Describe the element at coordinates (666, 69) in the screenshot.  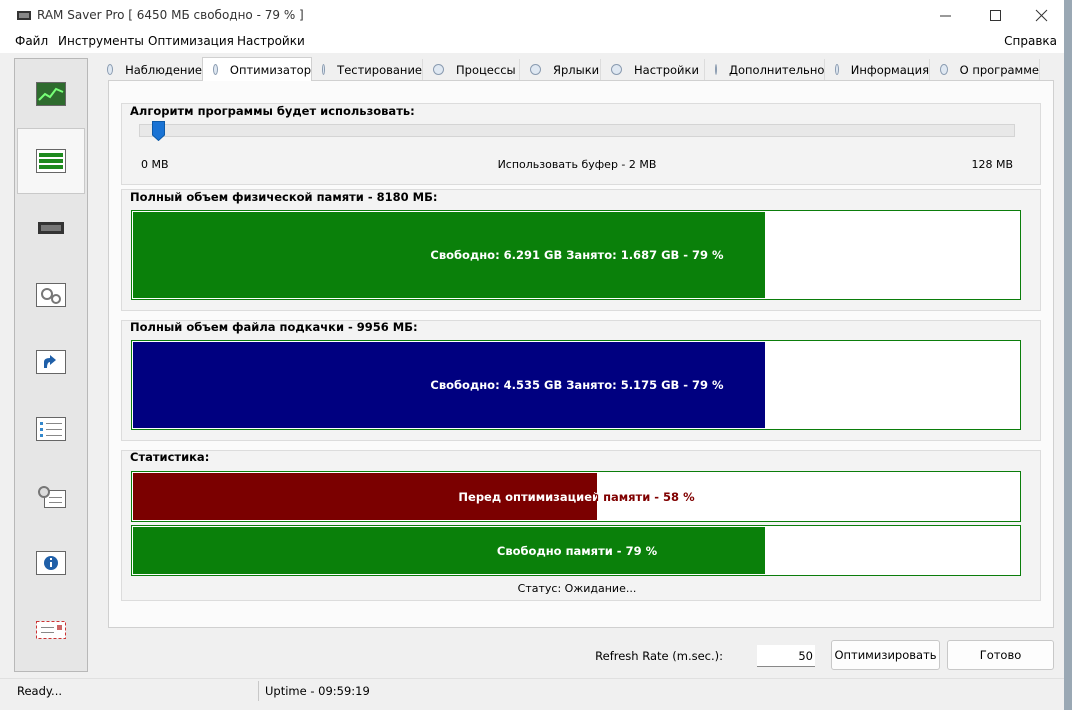
I see `tab-label: Настройки` at that location.